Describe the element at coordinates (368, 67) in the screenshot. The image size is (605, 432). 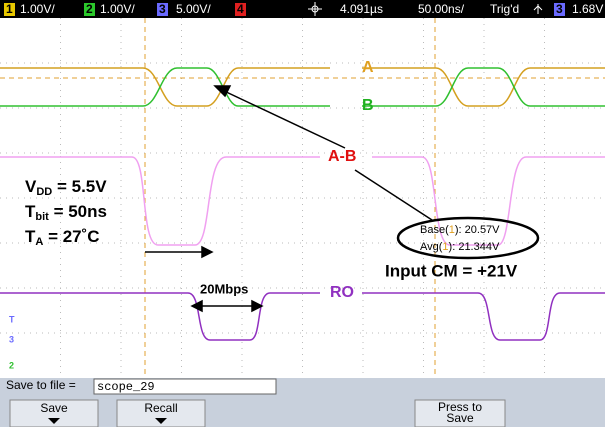
I see `trace-label: A` at that location.